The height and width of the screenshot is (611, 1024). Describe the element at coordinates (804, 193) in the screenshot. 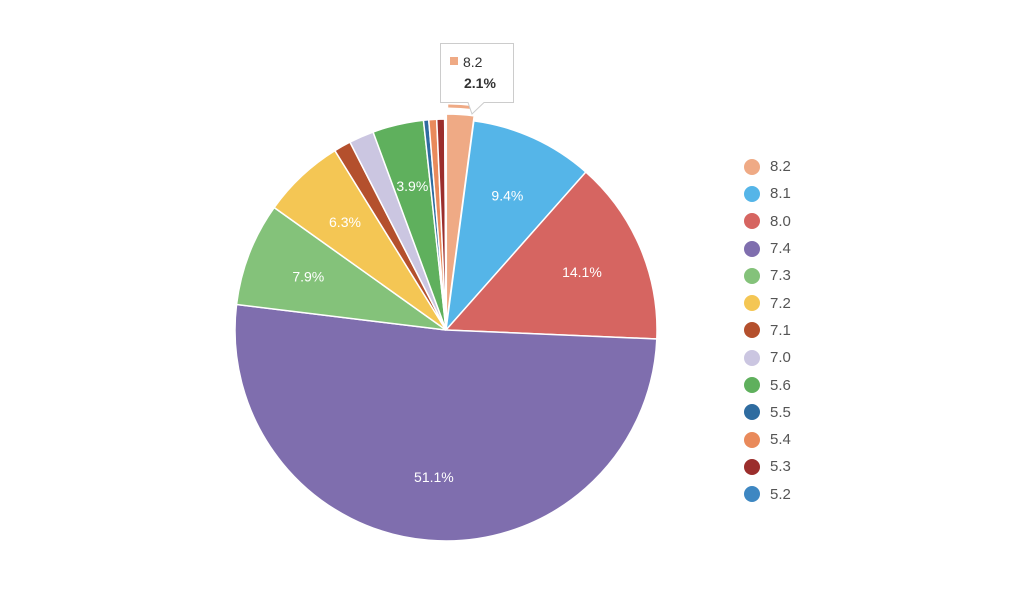

I see `legend-item-8-1: 8.1` at that location.